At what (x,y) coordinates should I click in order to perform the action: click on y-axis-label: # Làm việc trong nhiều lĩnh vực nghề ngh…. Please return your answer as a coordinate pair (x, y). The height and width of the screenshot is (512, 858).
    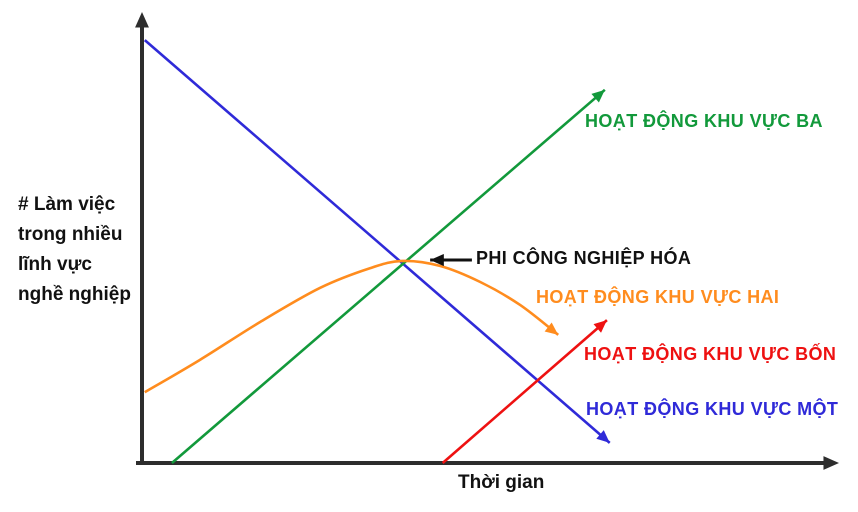
    Looking at the image, I should click on (74, 249).